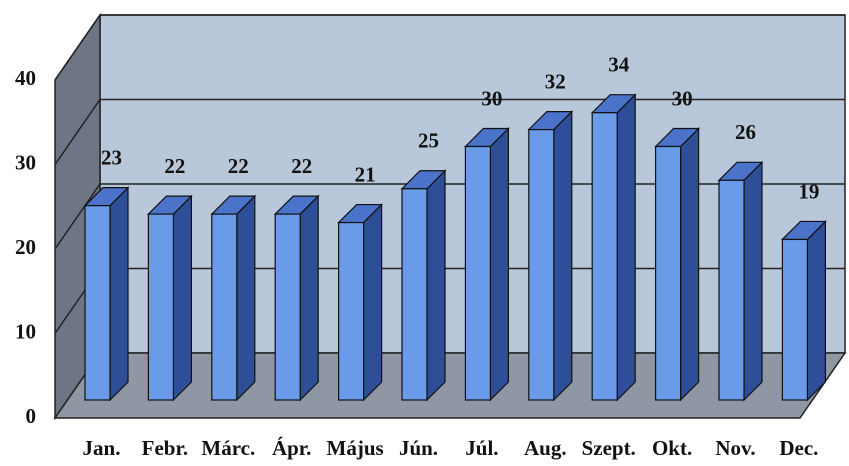 This screenshot has height=466, width=849. What do you see at coordinates (165, 448) in the screenshot?
I see `x-tick-label: Febr.` at bounding box center [165, 448].